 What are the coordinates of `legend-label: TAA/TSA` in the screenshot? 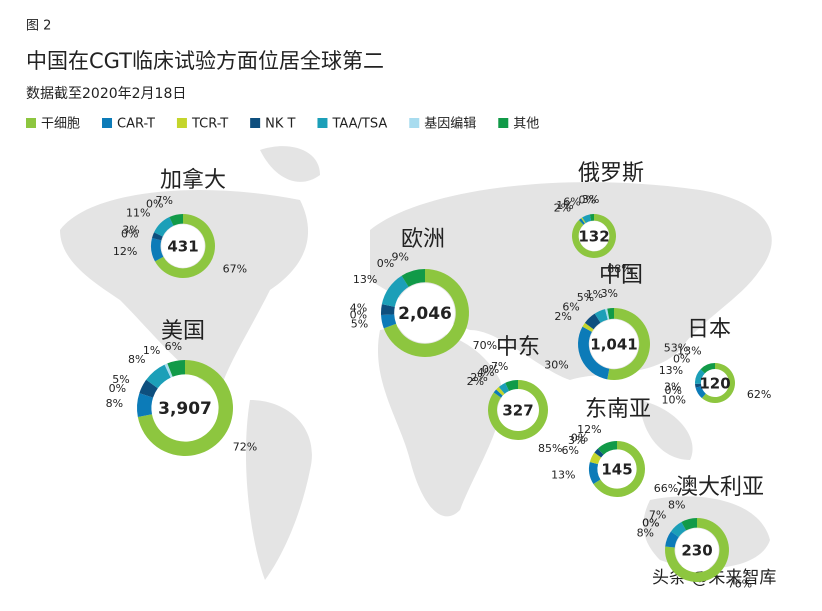 It's located at (359, 124).